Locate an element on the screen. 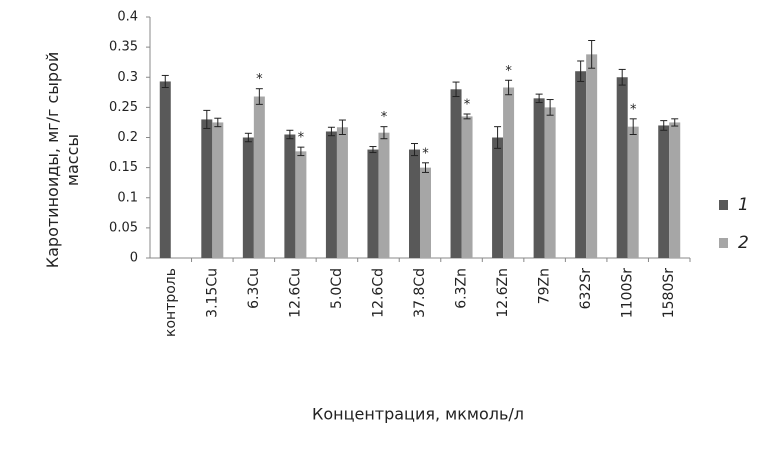 The image size is (774, 449). x-tick-label: контроль is located at coordinates (171, 302).